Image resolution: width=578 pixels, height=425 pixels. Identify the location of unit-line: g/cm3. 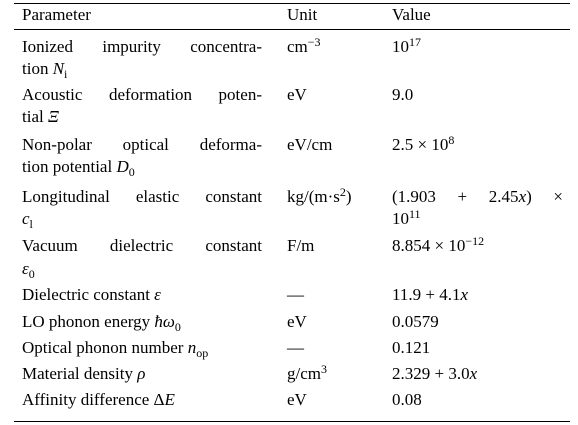
(307, 374).